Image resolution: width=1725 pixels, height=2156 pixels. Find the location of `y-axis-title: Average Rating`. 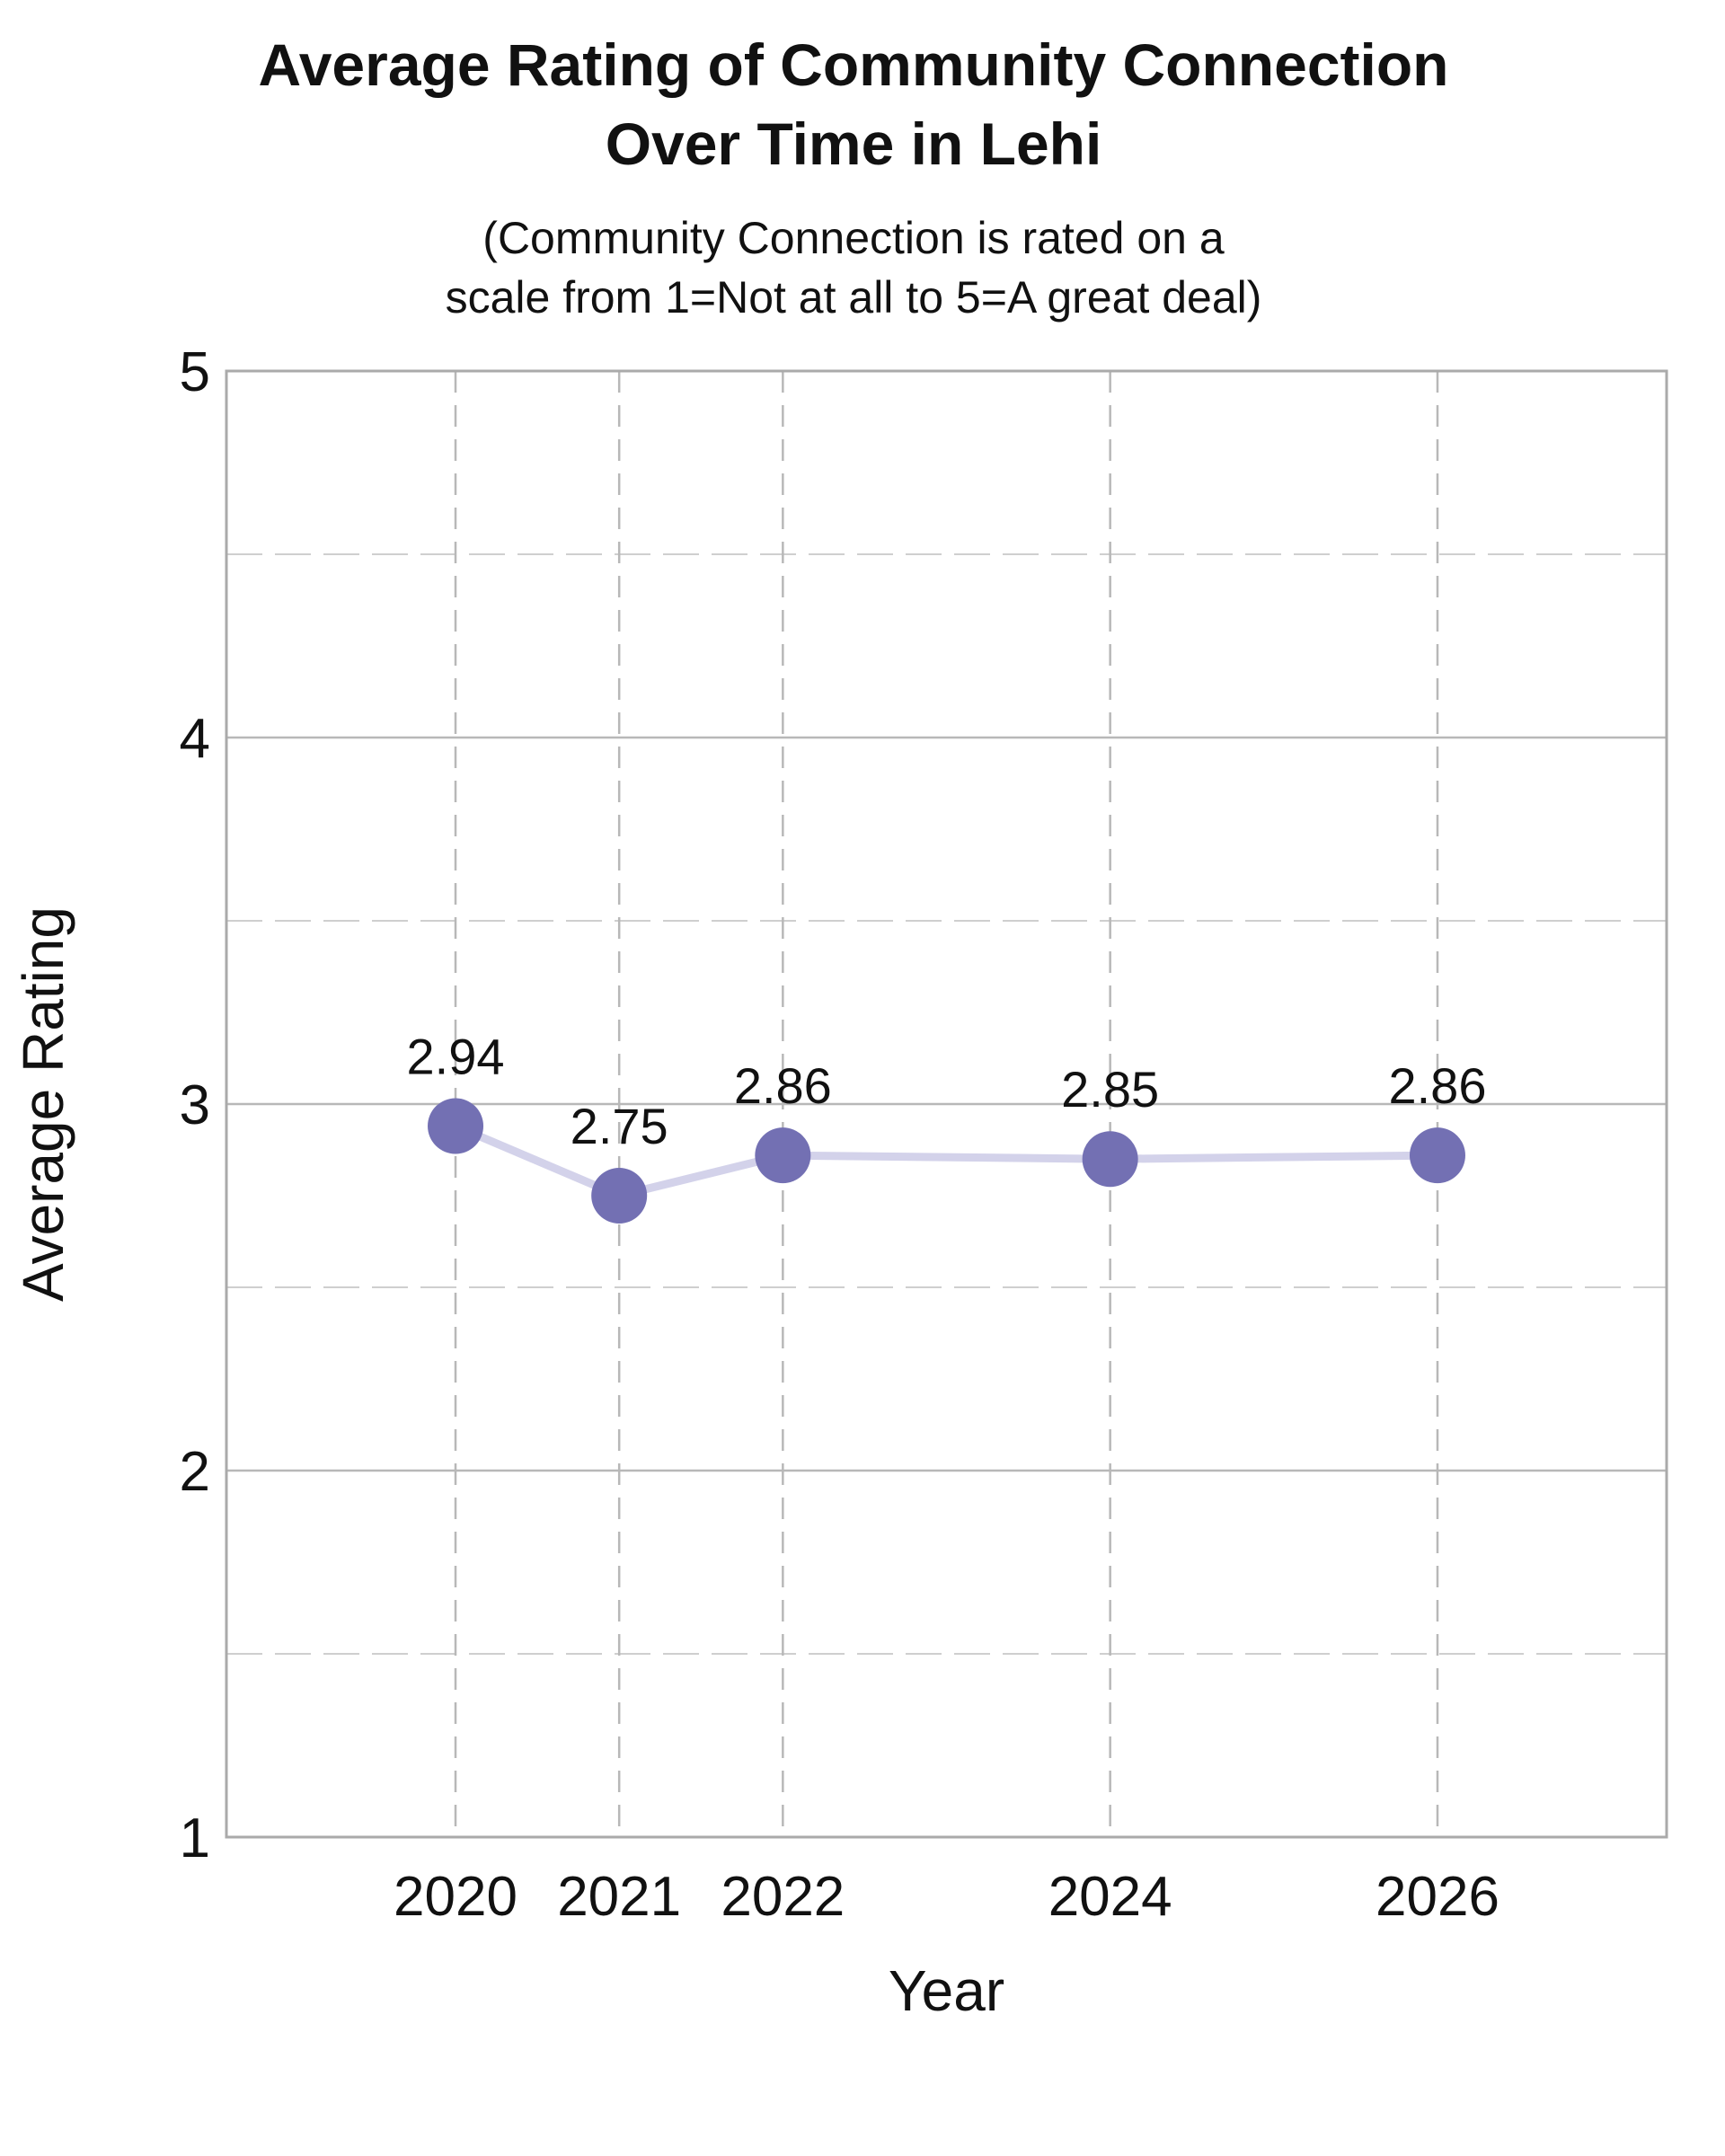

y-axis-title: Average Rating is located at coordinates (43, 1104).